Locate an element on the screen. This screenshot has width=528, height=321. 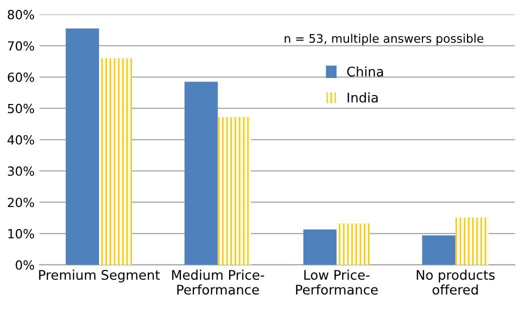
y-tick-label: 60% is located at coordinates (21, 77).